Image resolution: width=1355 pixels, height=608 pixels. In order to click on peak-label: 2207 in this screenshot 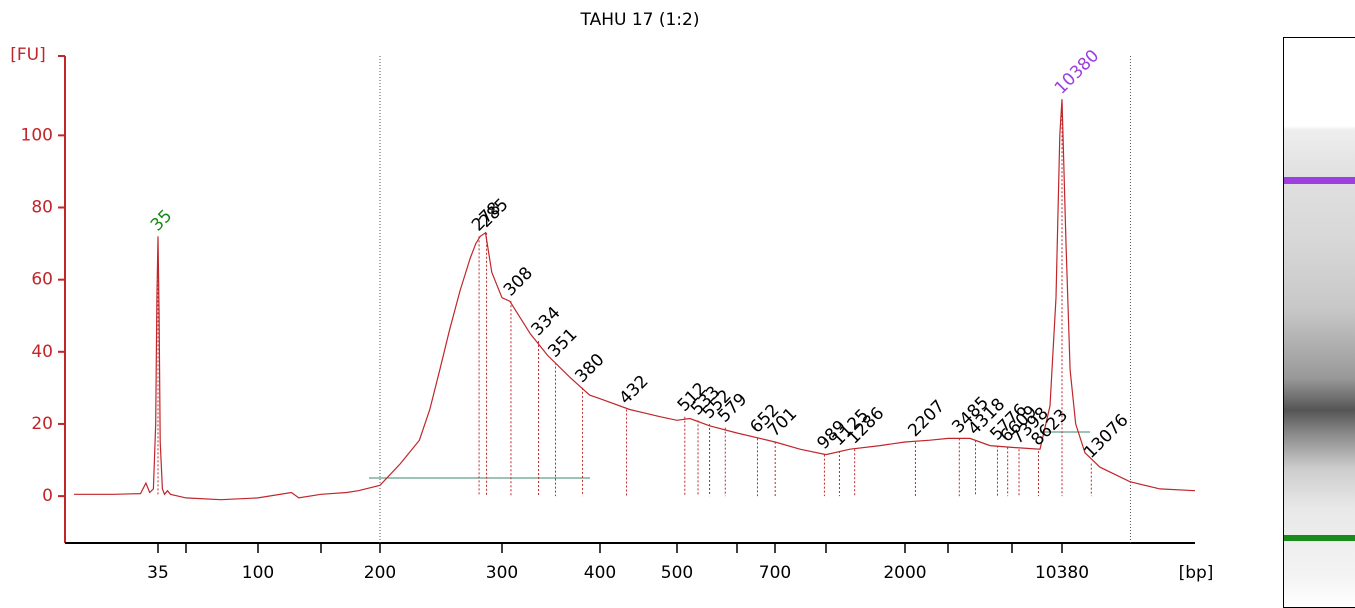, I will do `click(926, 418)`.